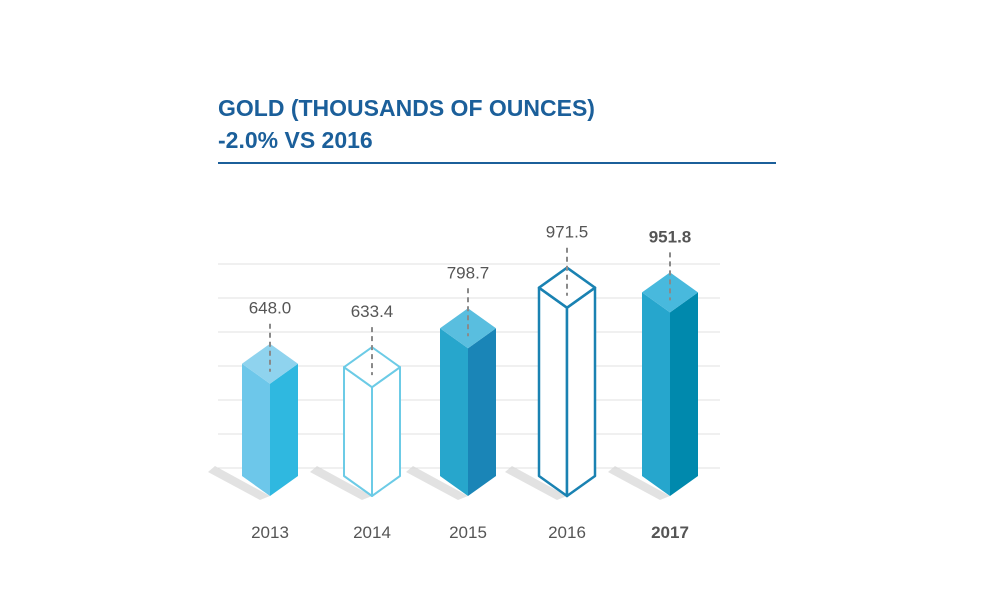  I want to click on x-tick-label: 2013, so click(270, 532).